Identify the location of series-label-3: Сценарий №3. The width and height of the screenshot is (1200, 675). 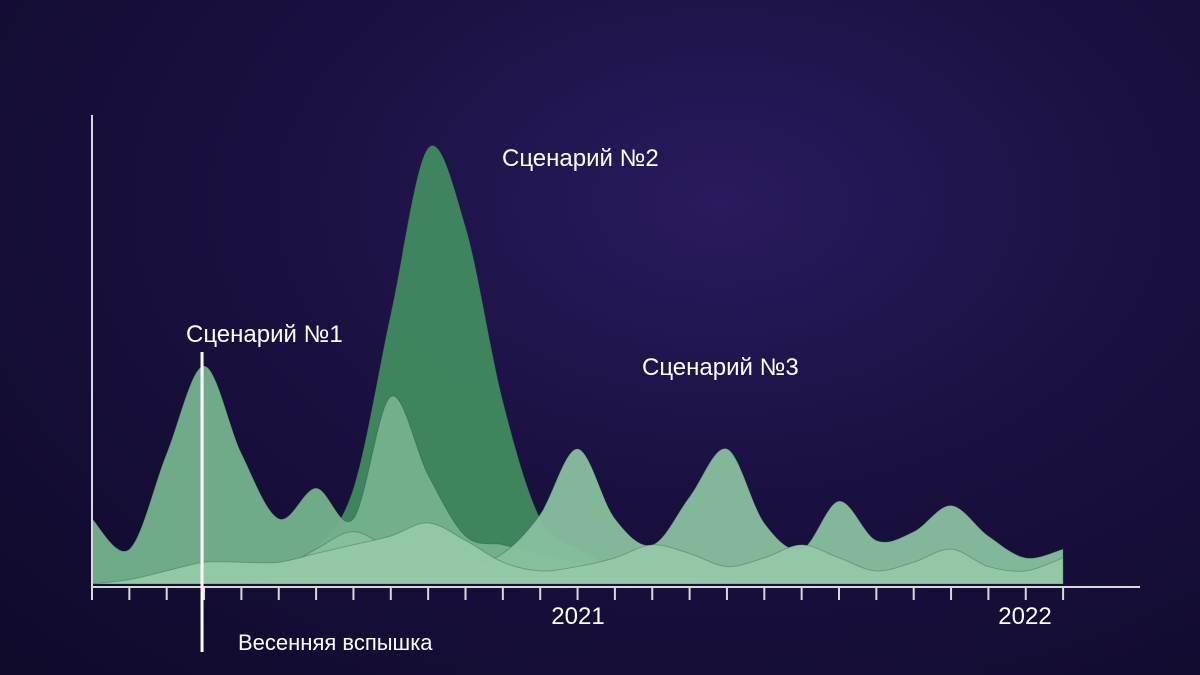
(720, 367).